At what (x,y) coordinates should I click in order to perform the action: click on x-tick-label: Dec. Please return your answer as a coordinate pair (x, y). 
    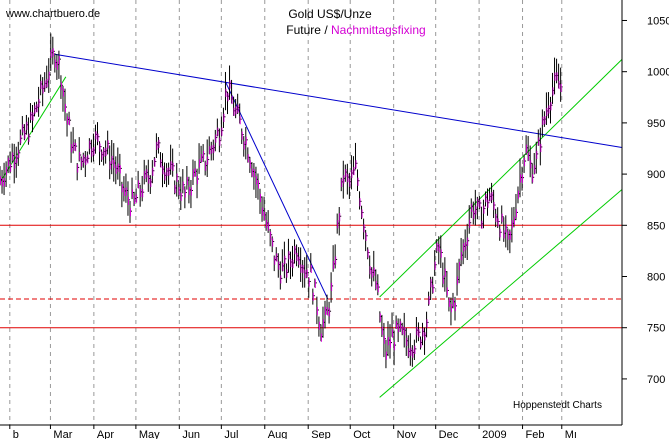
    Looking at the image, I should click on (449, 434).